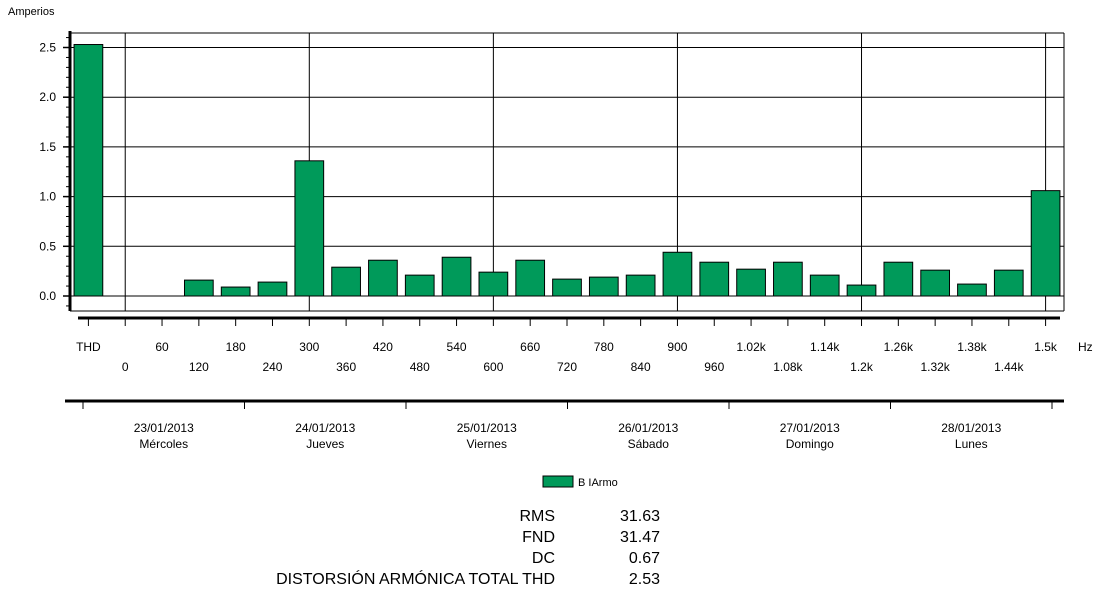 This screenshot has width=1099, height=604. I want to click on x-tick-label: 60, so click(162, 347).